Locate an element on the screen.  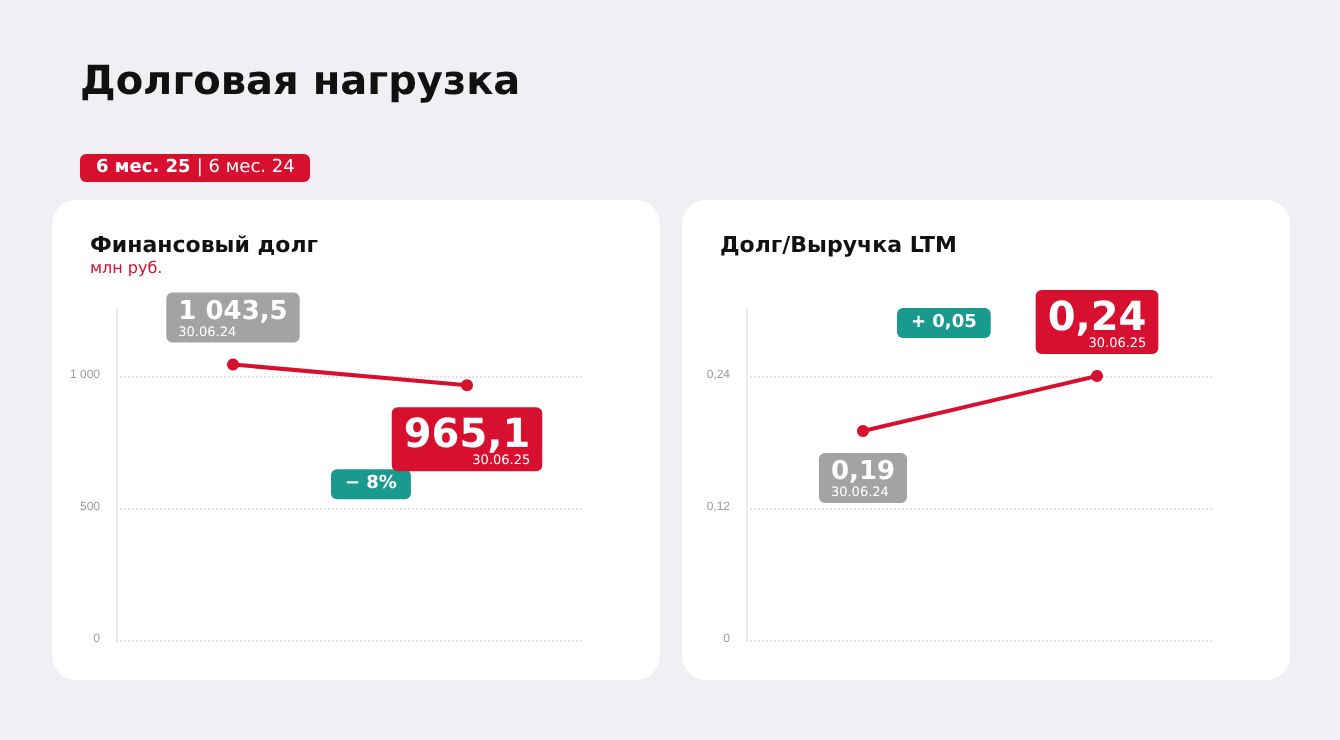
text: 6 мес. 25 | 6 мес. 24 is located at coordinates (195, 168).